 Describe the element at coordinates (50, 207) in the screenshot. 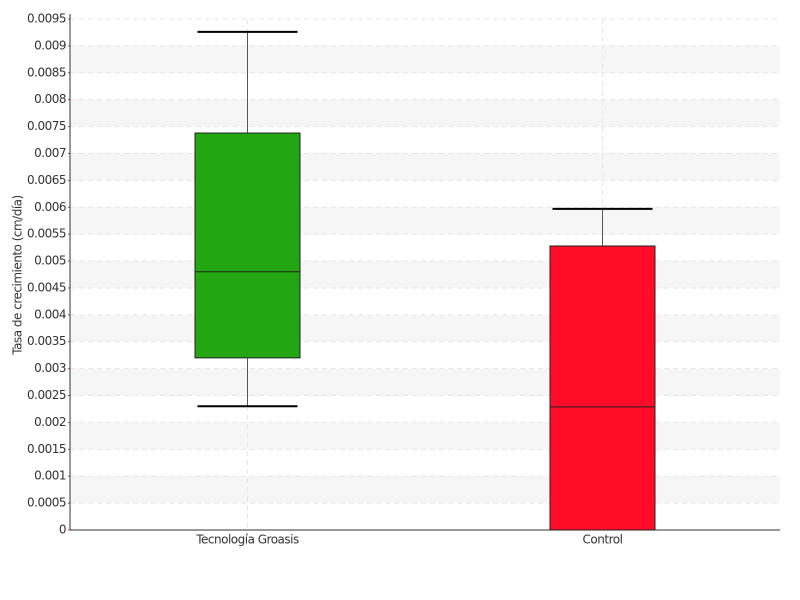

I see `y-tick-label: 0.006` at that location.